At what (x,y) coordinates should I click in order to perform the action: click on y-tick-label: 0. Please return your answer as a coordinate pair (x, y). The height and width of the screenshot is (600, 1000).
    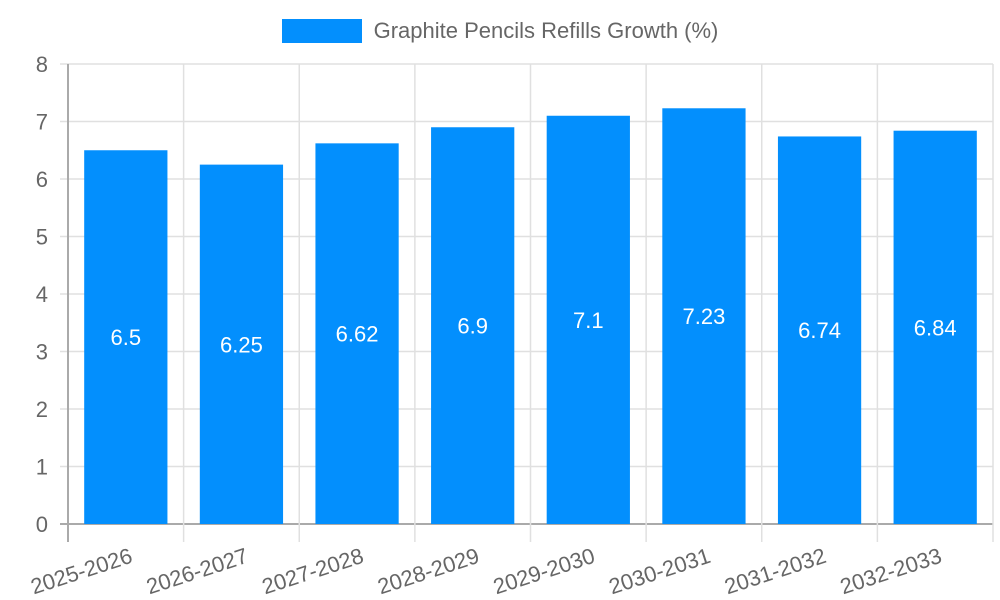
    Looking at the image, I should click on (42, 524).